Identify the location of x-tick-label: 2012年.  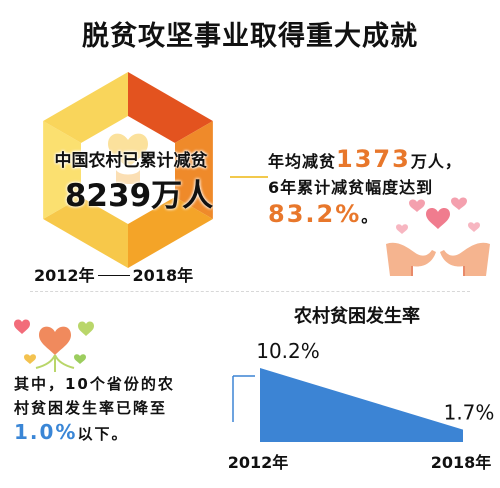
(258, 462).